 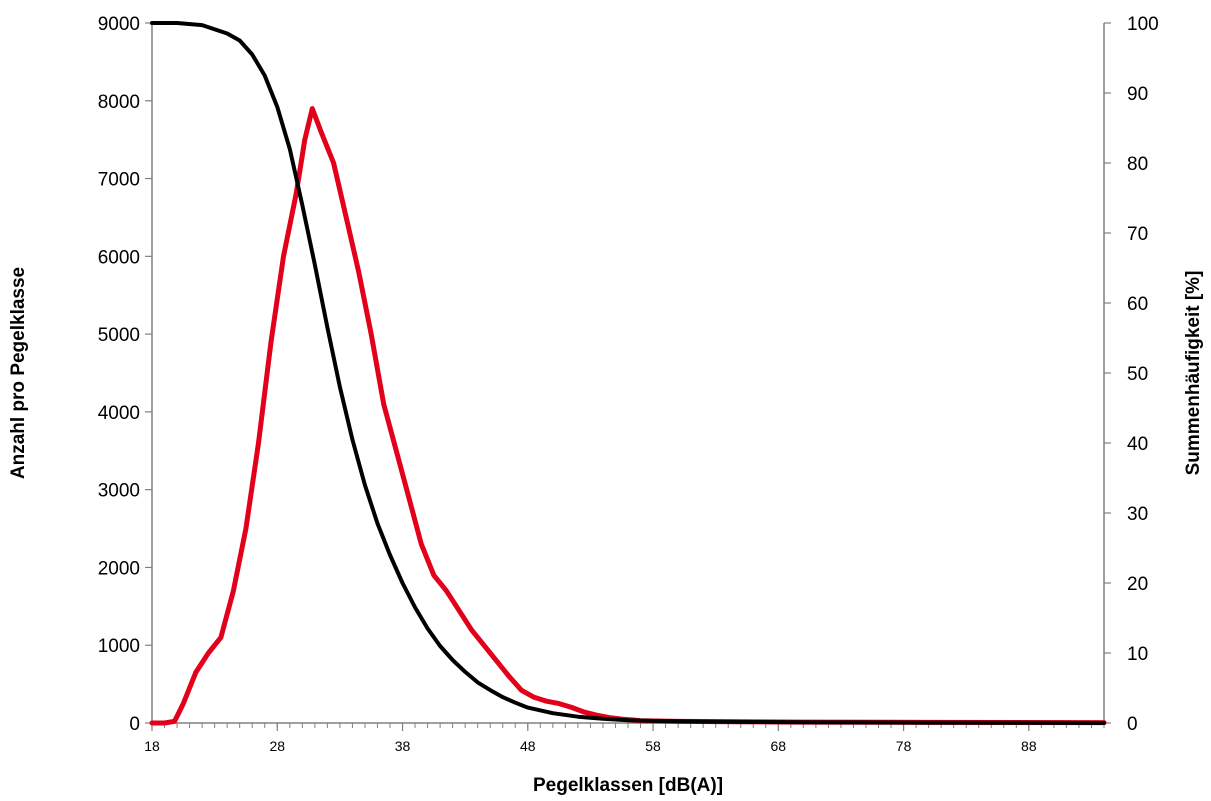 I want to click on y-right-tick-label: 70, so click(x=1137, y=234).